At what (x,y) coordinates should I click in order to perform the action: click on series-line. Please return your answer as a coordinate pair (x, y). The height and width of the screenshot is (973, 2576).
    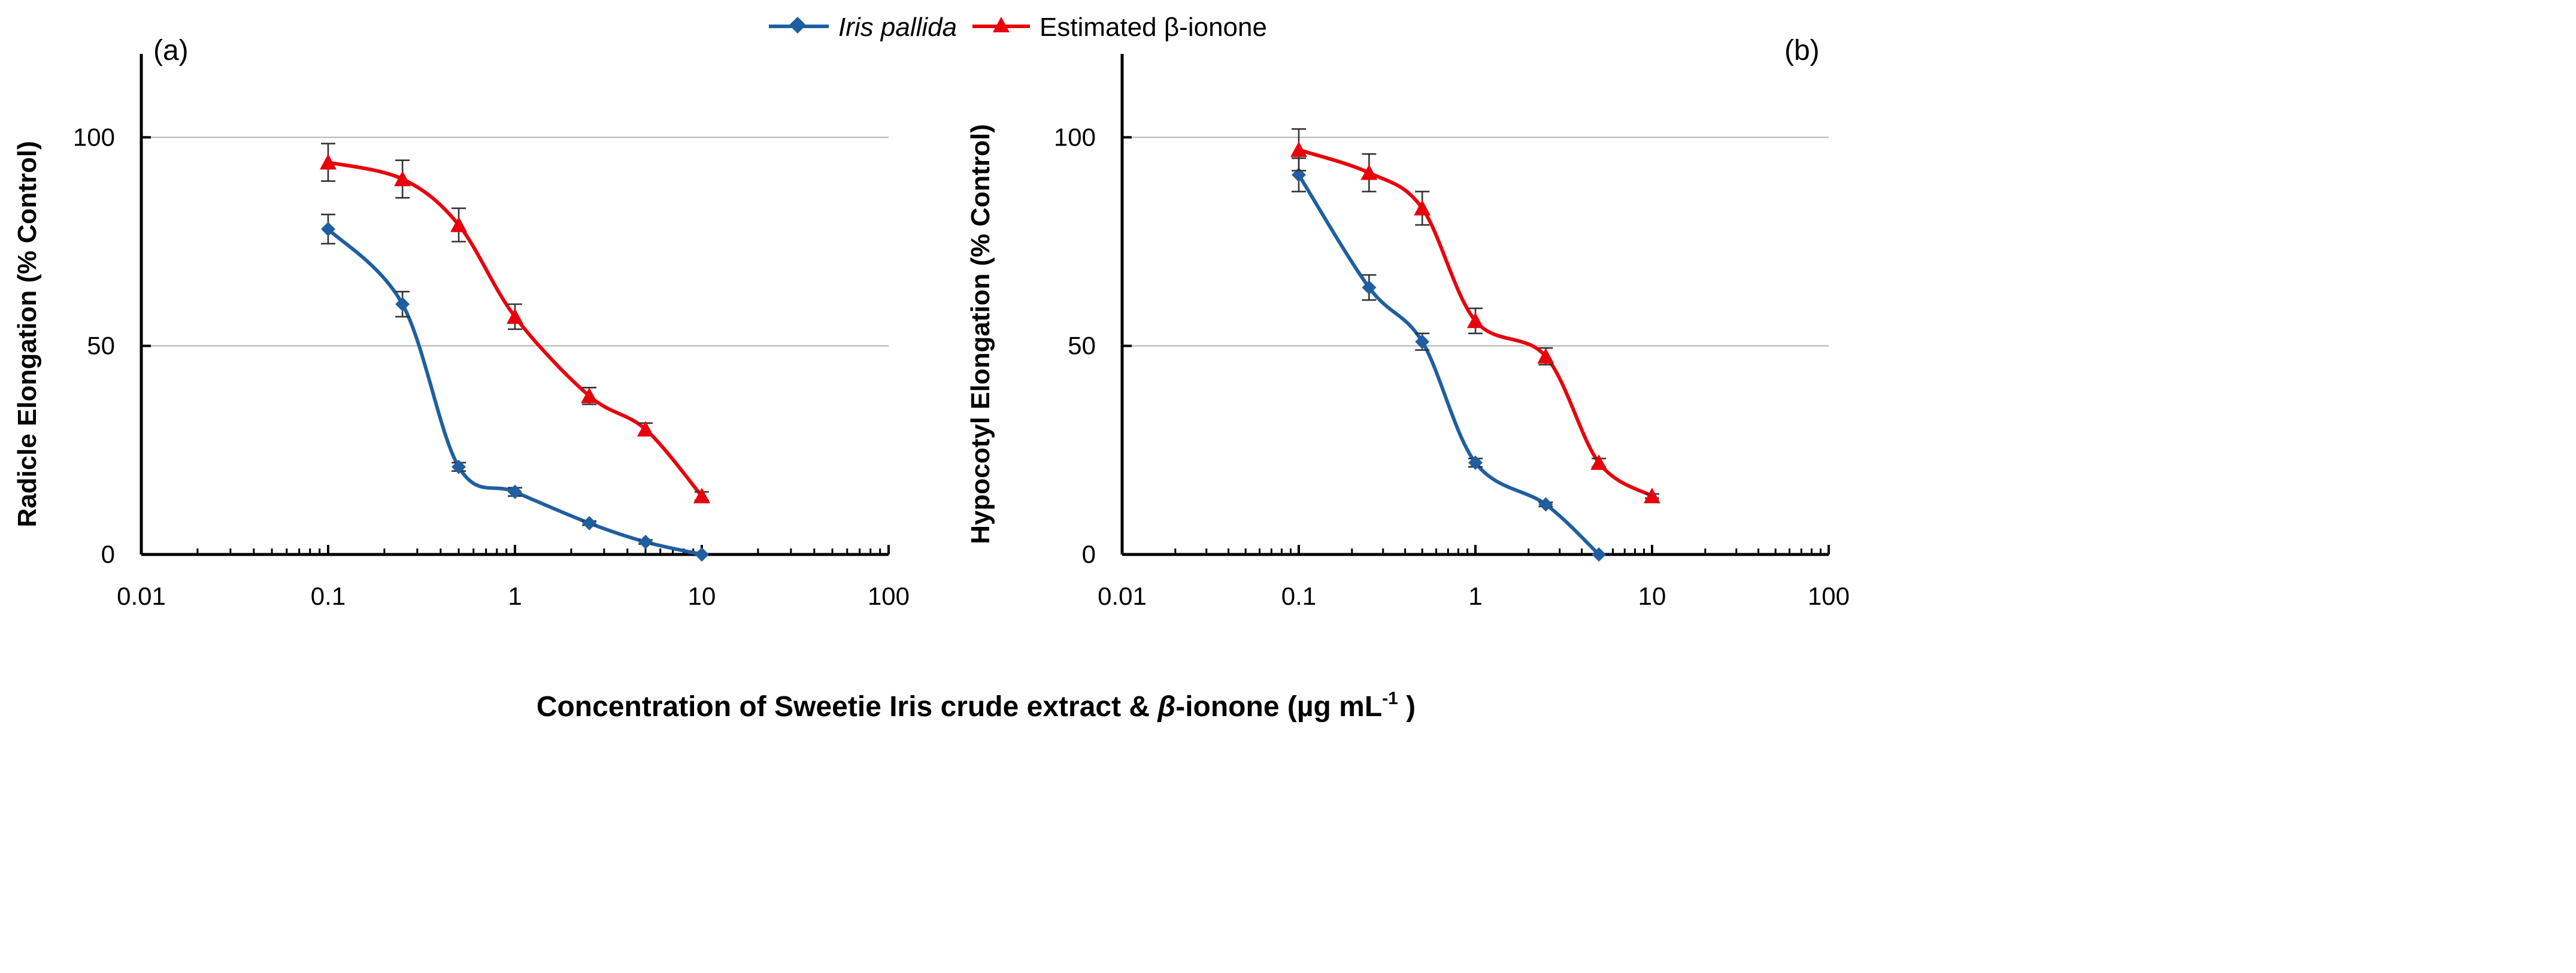
    Looking at the image, I should click on (514, 392).